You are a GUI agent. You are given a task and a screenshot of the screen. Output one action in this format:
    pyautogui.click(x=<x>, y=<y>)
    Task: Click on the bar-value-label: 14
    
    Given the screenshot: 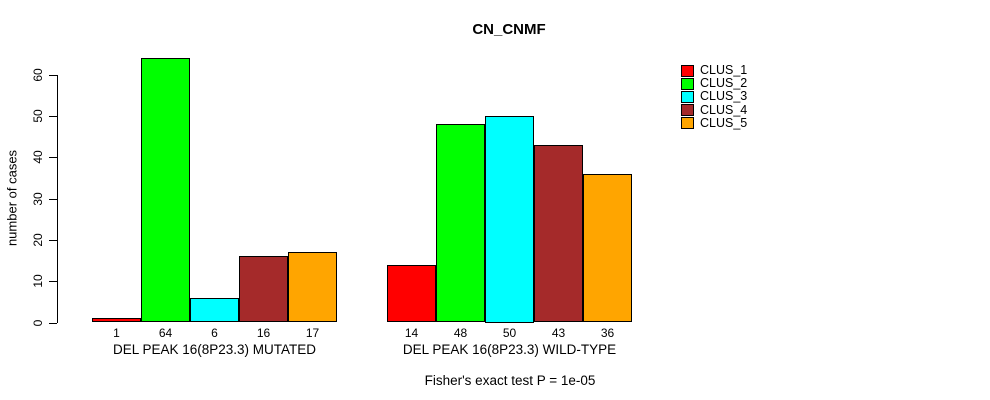 What is the action you would take?
    pyautogui.click(x=411, y=333)
    